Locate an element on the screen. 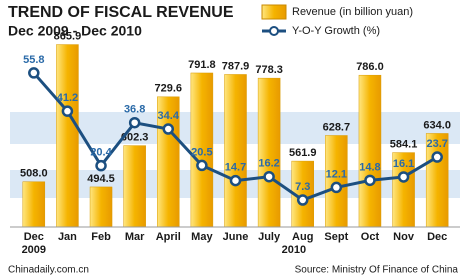 The image size is (465, 279). x-tick-label: Sept is located at coordinates (336, 237).